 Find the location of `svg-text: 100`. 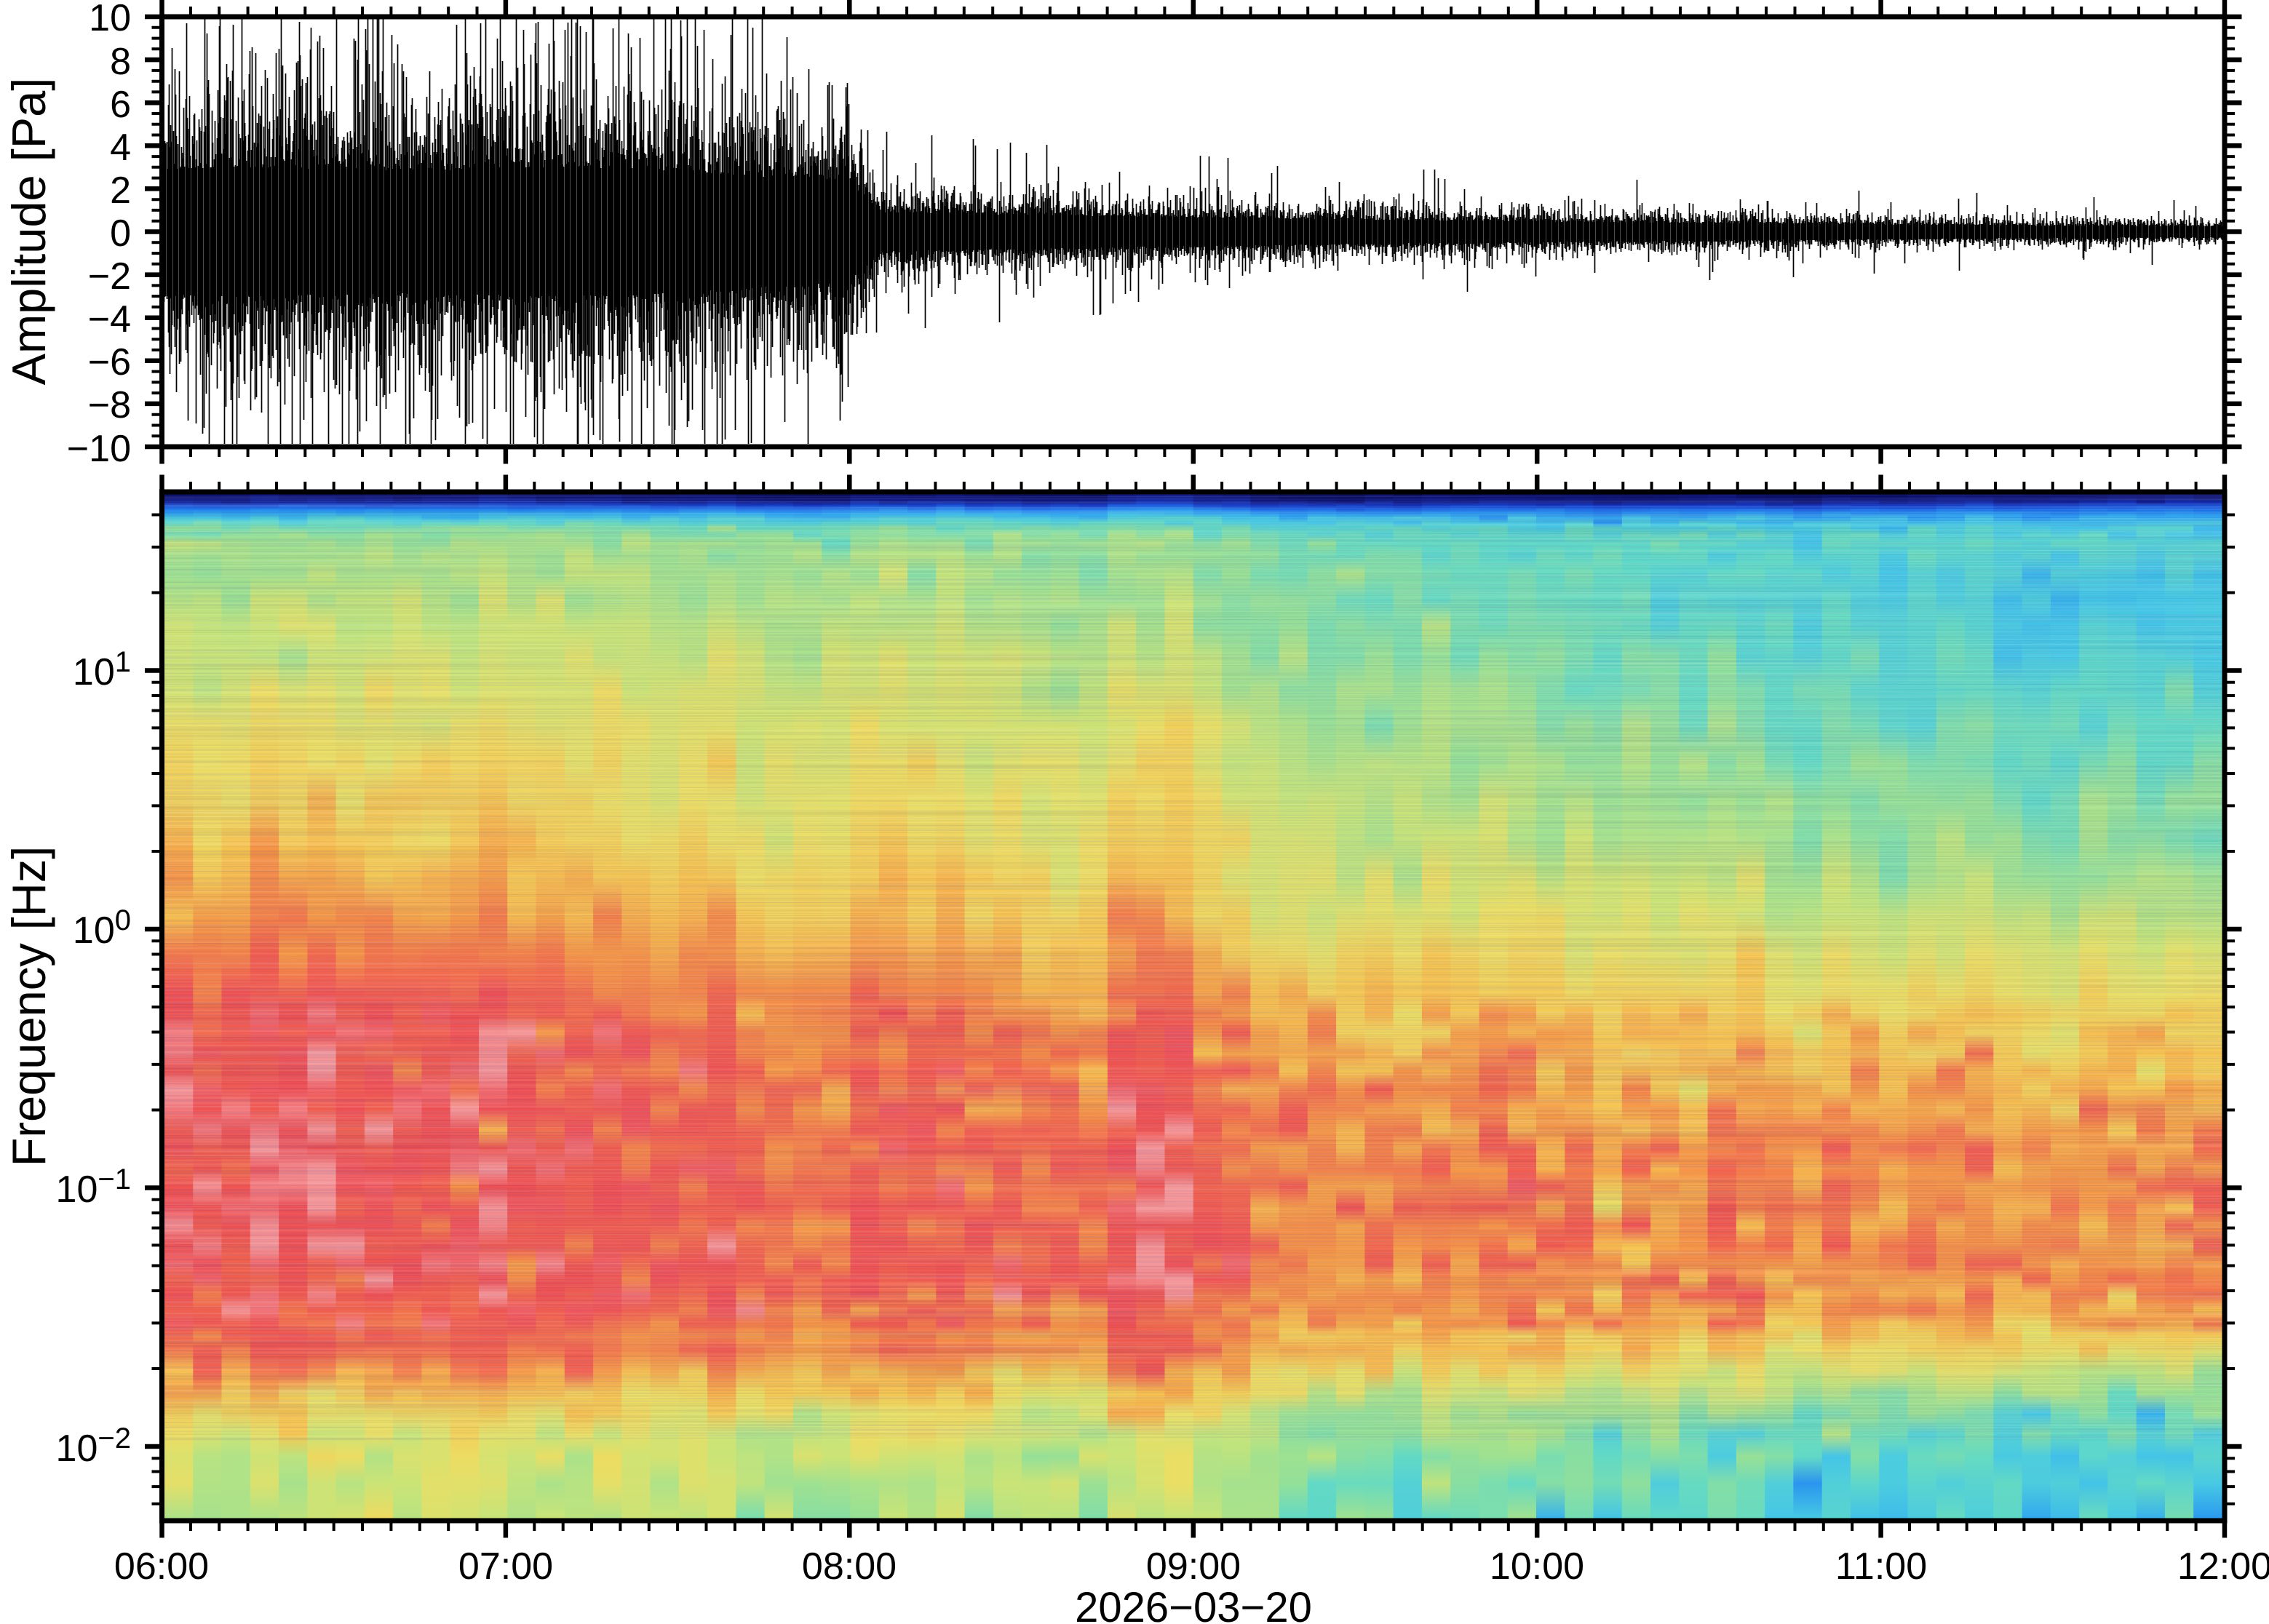

svg-text: 100 is located at coordinates (102, 928).